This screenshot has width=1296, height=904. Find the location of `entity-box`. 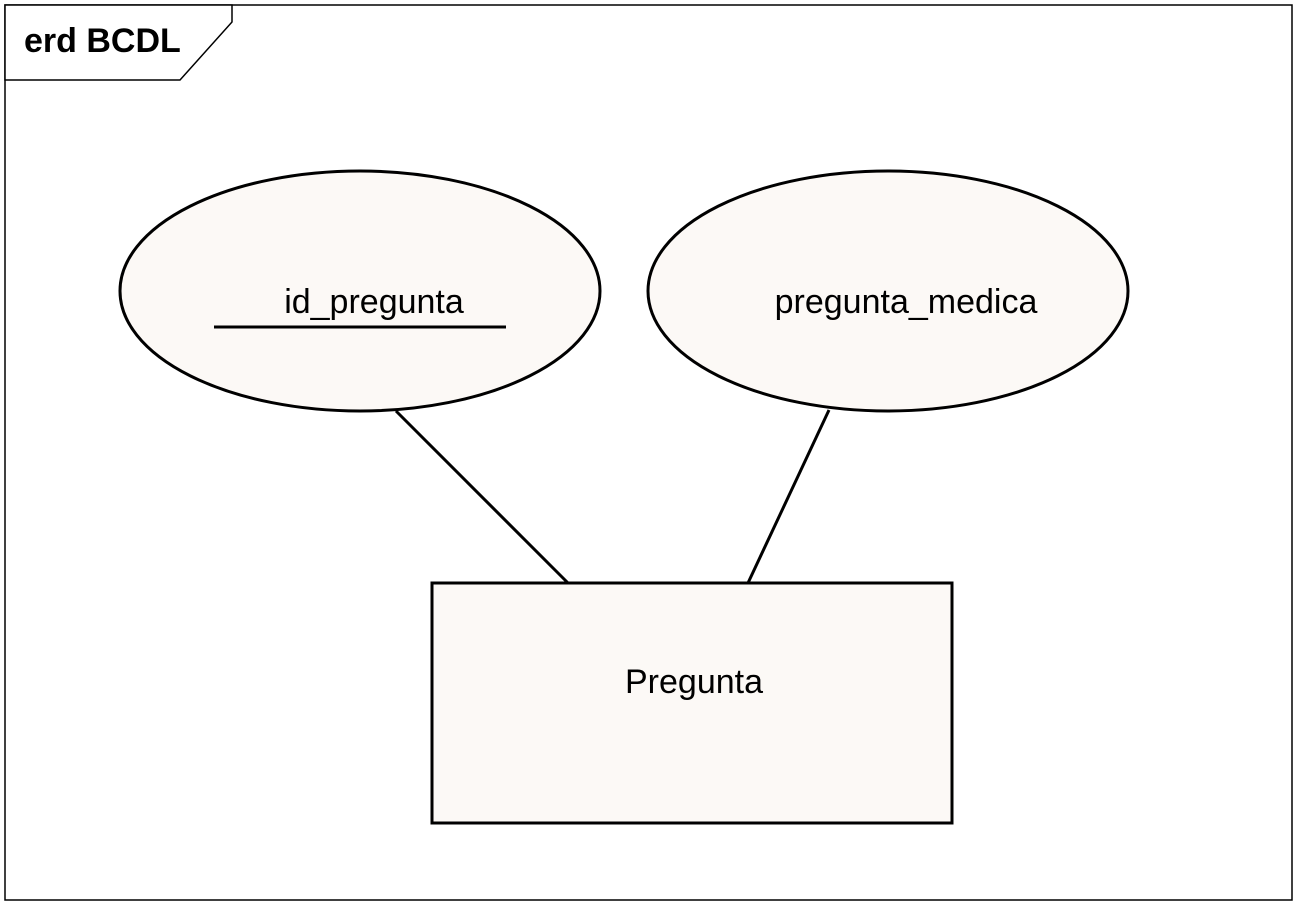

entity-box is located at coordinates (692, 703).